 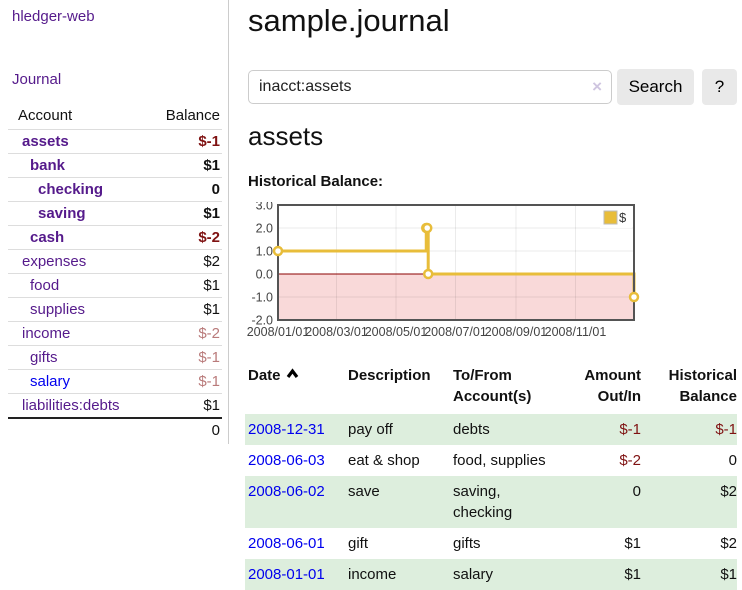 I want to click on help-button: ?, so click(x=719, y=87).